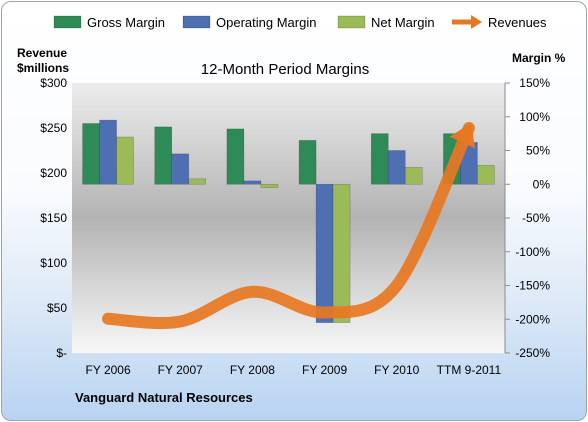 Image resolution: width=588 pixels, height=422 pixels. I want to click on revenues-arrowhead, so click(462, 135).